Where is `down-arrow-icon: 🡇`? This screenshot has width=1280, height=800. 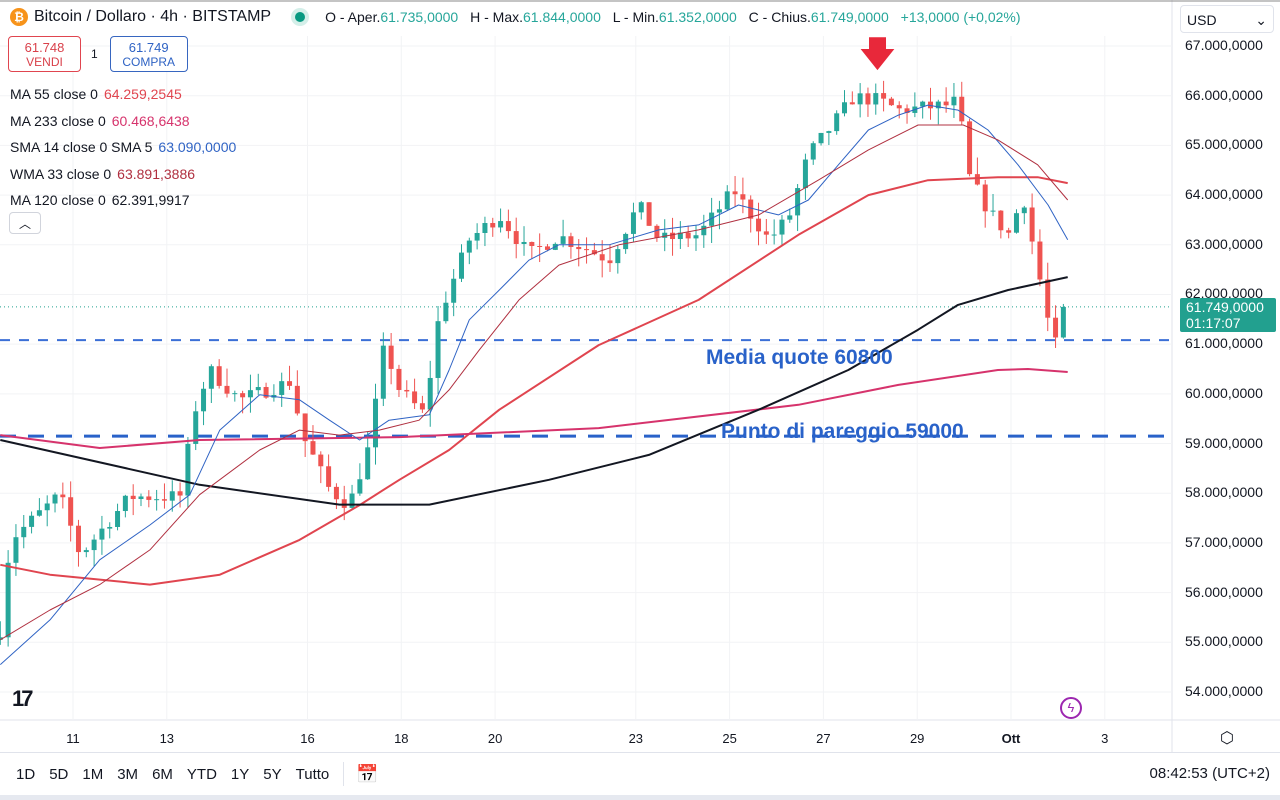 down-arrow-icon: 🡇 is located at coordinates (877, 54).